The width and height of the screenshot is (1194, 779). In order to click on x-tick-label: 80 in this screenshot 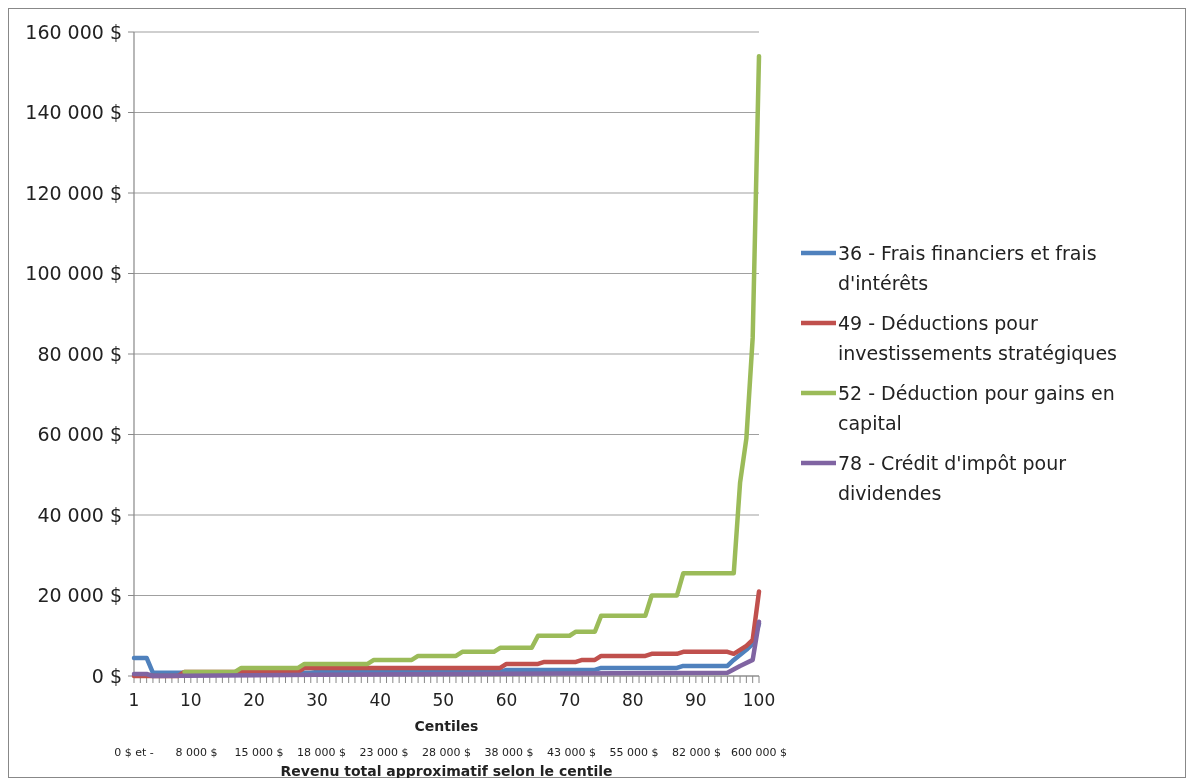, I will do `click(632, 700)`.